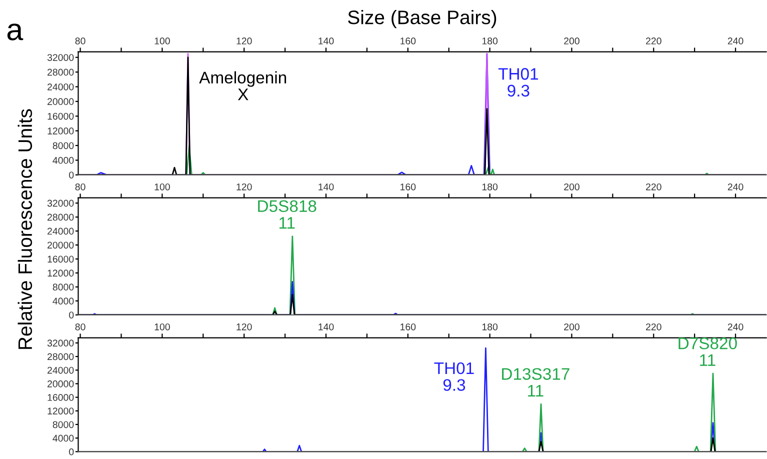 The image size is (767, 459). What do you see at coordinates (422, 19) in the screenshot?
I see `chart-title: Size (Base Pairs)` at bounding box center [422, 19].